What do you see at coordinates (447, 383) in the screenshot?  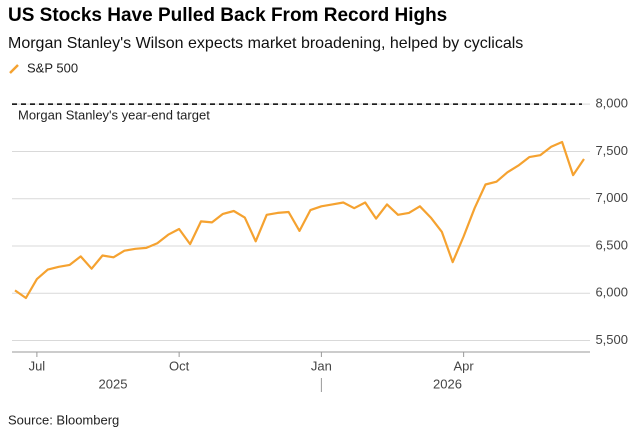 I see `year-label: 2026` at bounding box center [447, 383].